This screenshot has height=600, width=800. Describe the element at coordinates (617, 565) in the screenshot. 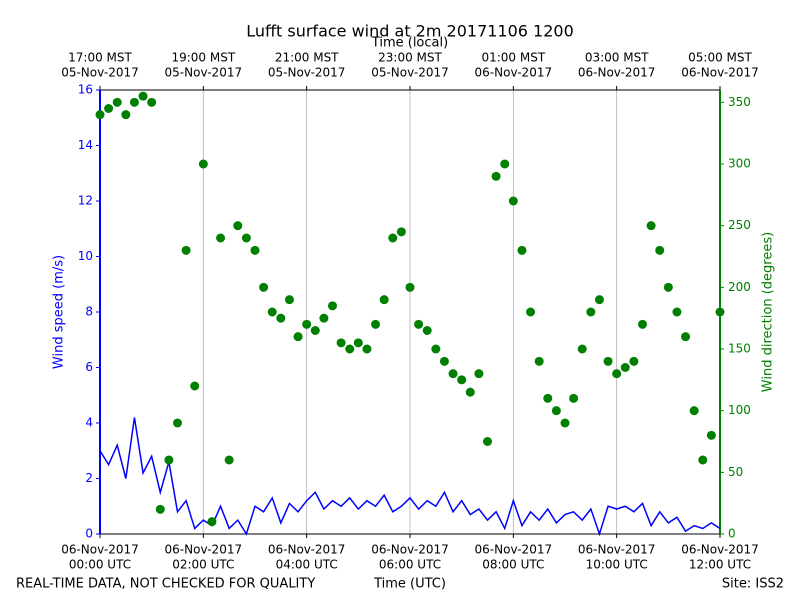

I see `x-tick-label: 10:00 UTC` at that location.